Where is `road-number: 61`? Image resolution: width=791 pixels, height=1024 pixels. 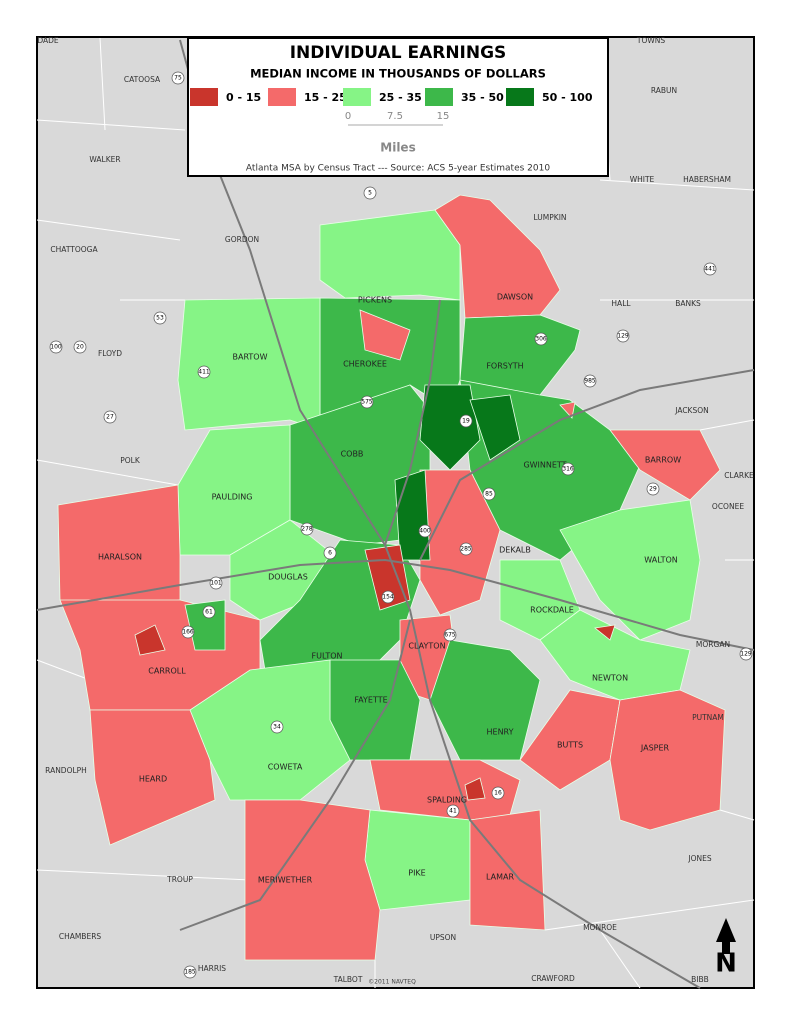
road-number: 61 is located at coordinates (209, 612).